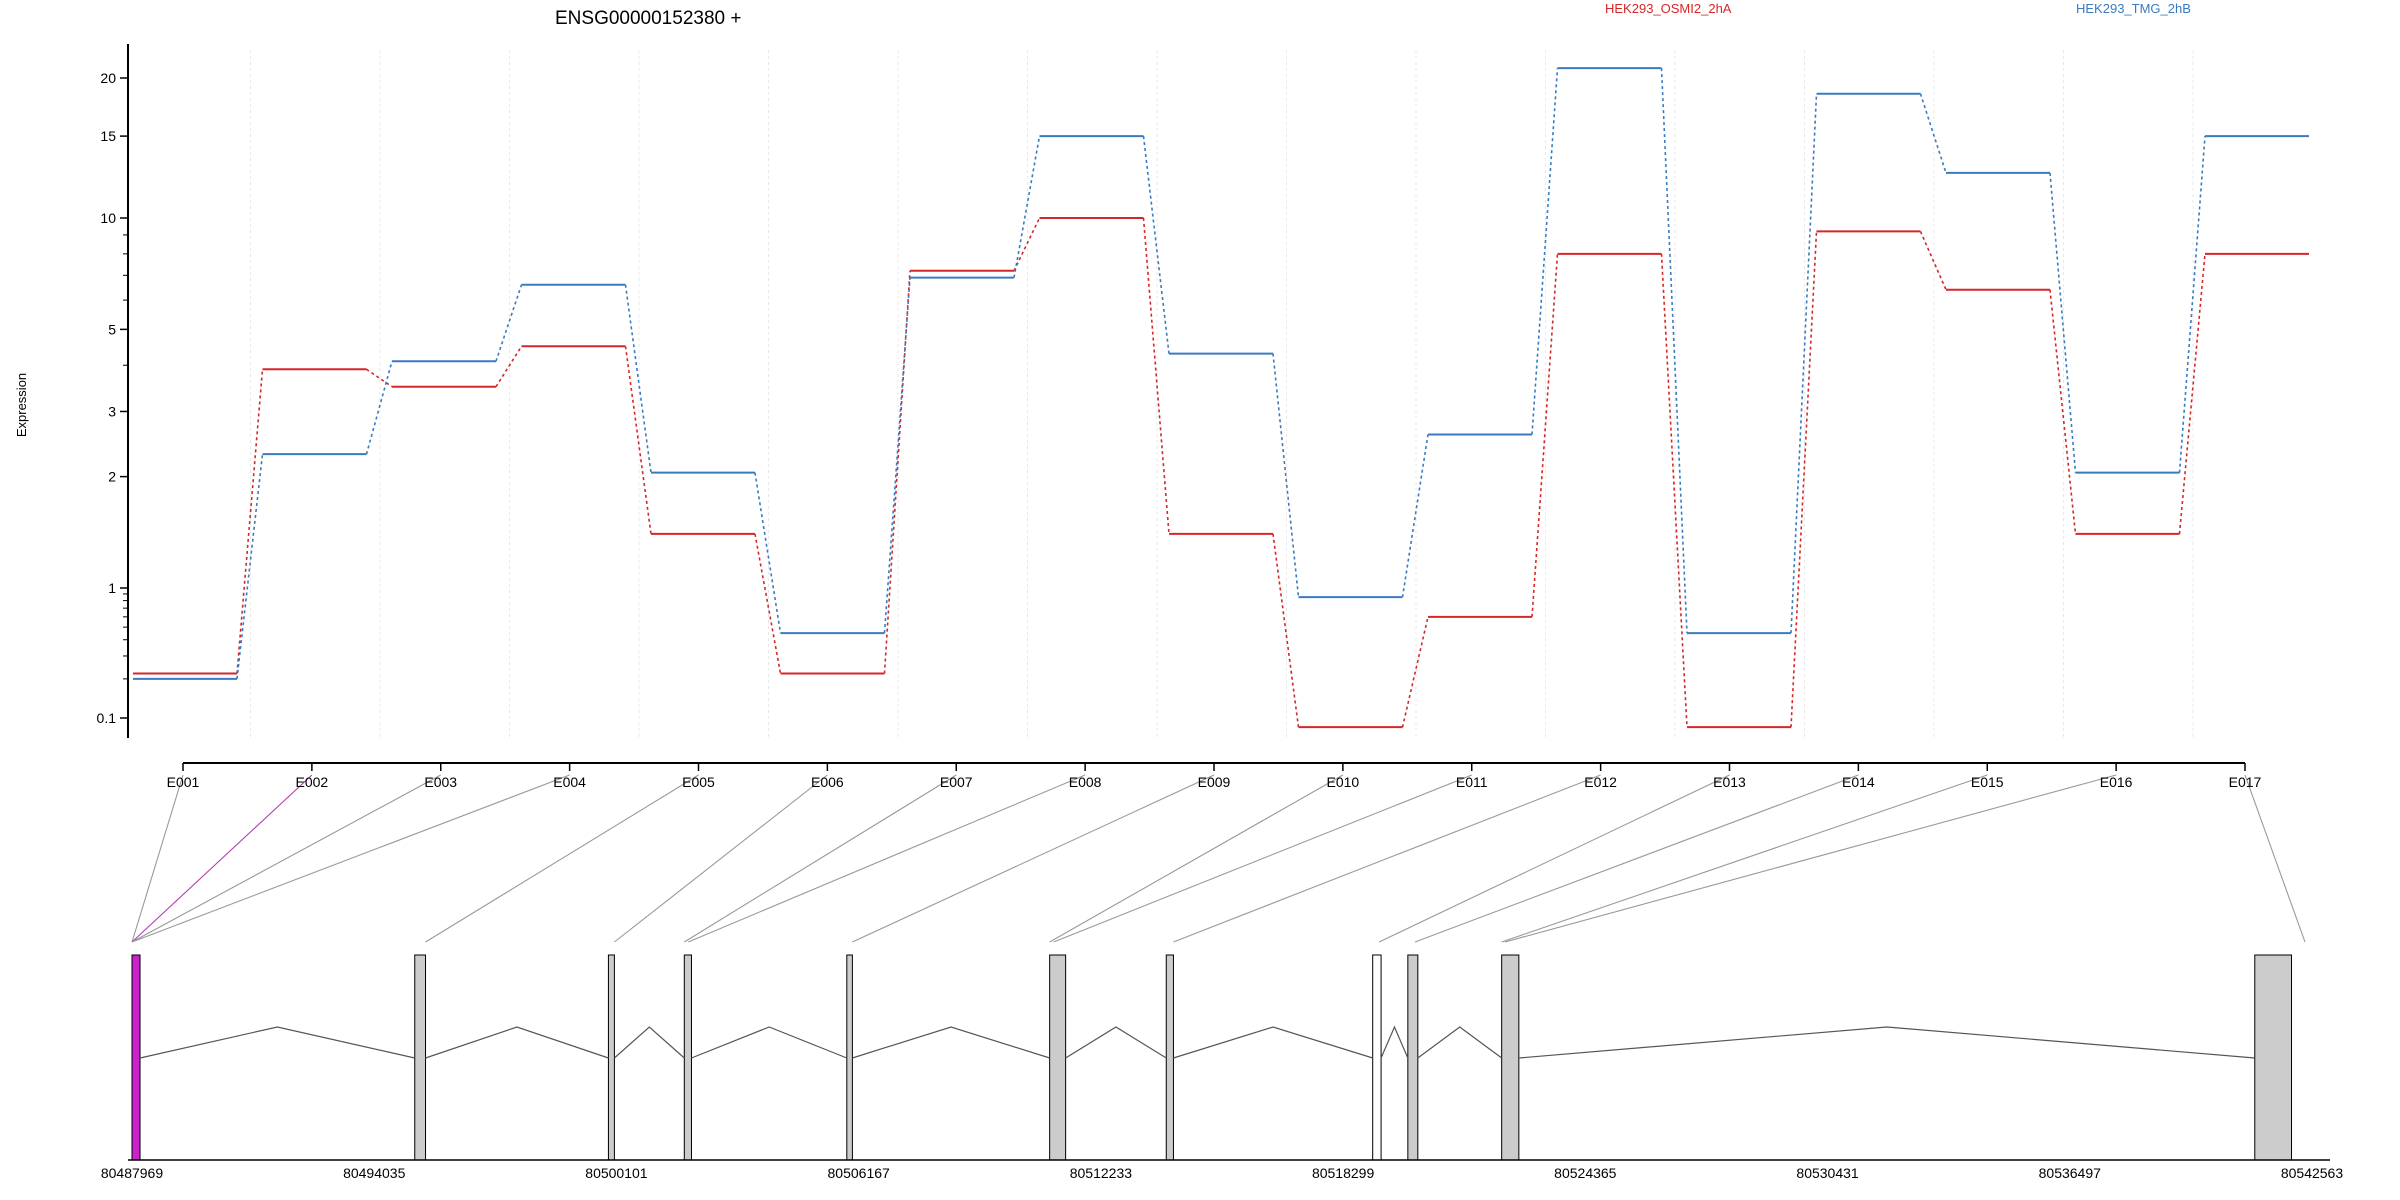 The height and width of the screenshot is (1200, 2400). I want to click on genome-coordinate-label: 80487969, so click(132, 1173).